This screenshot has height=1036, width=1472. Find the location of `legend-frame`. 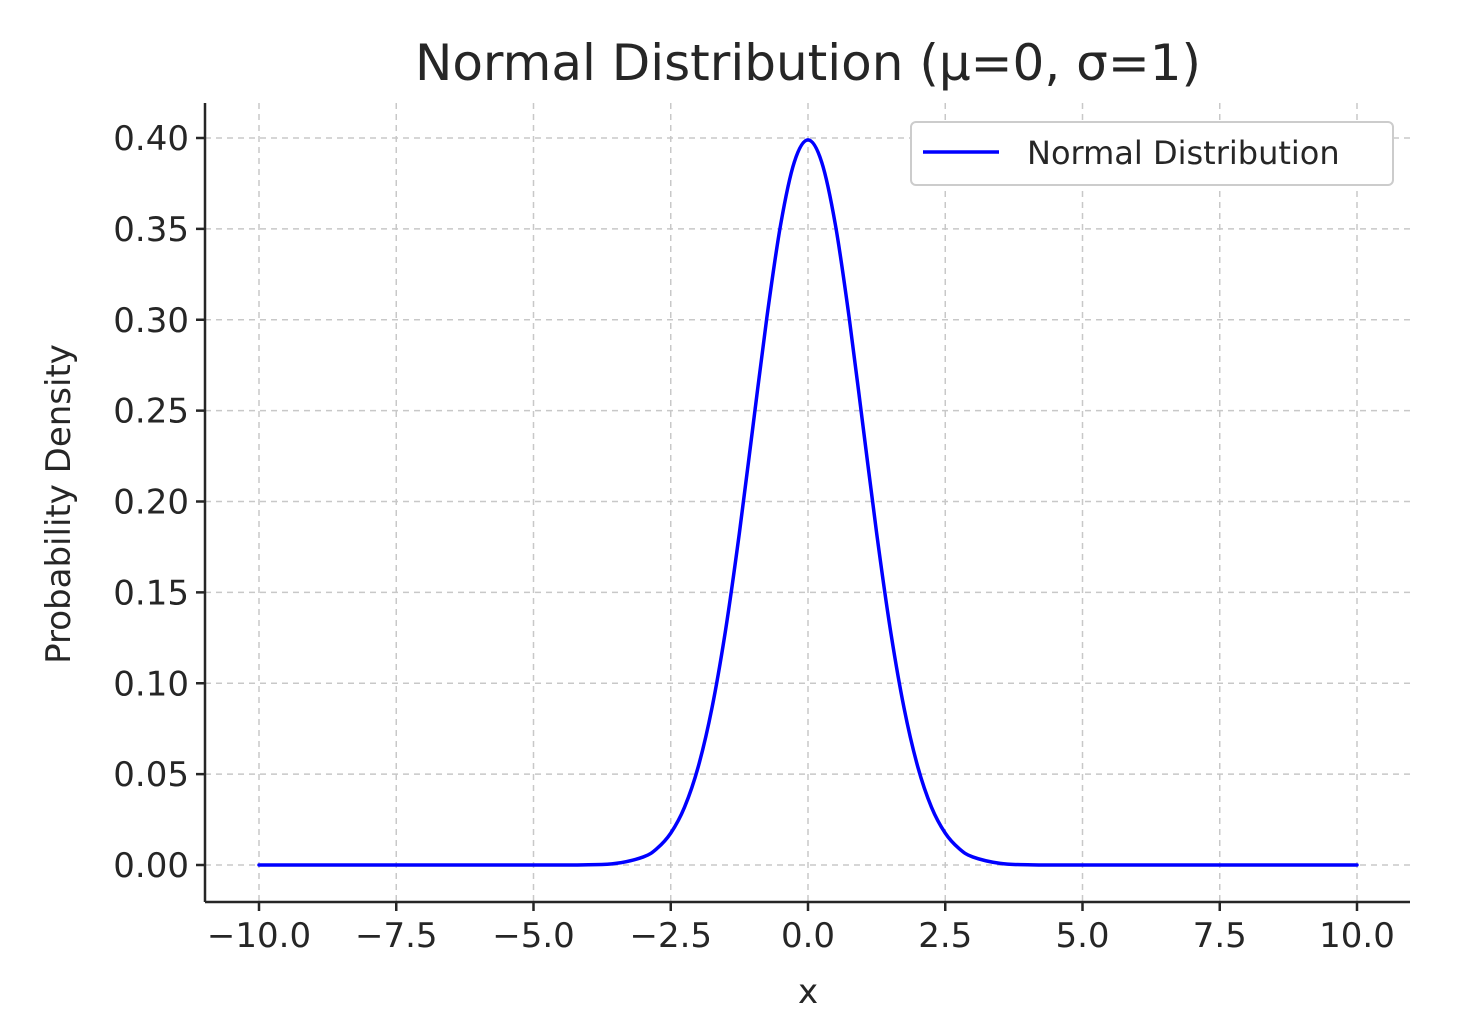

legend-frame is located at coordinates (1152, 153).